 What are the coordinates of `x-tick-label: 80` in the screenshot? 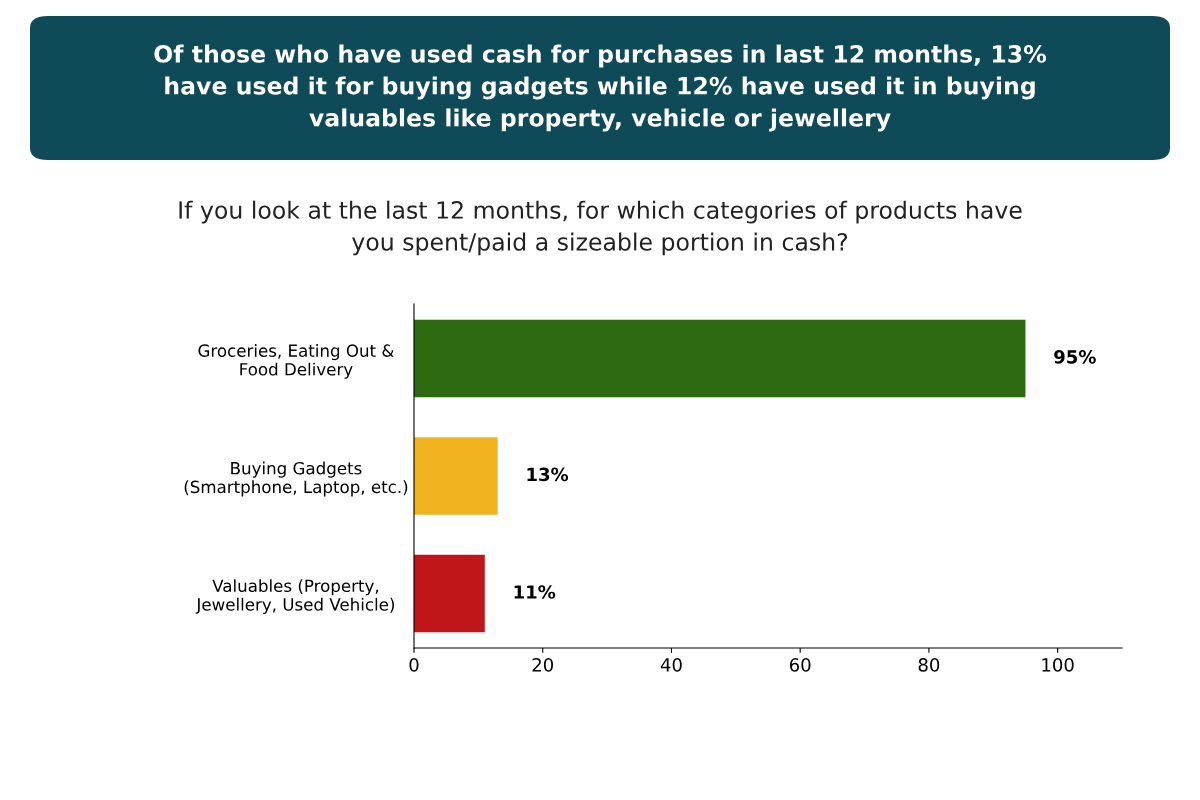 It's located at (929, 665).